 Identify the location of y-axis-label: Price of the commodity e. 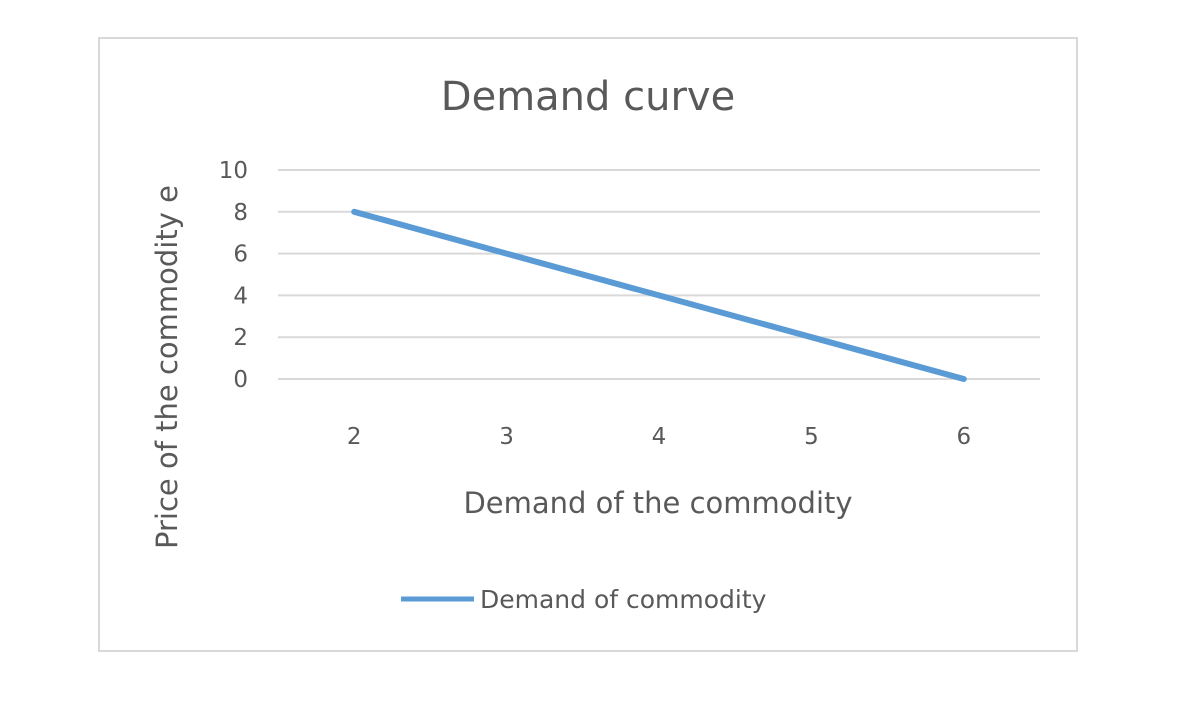
(167, 367).